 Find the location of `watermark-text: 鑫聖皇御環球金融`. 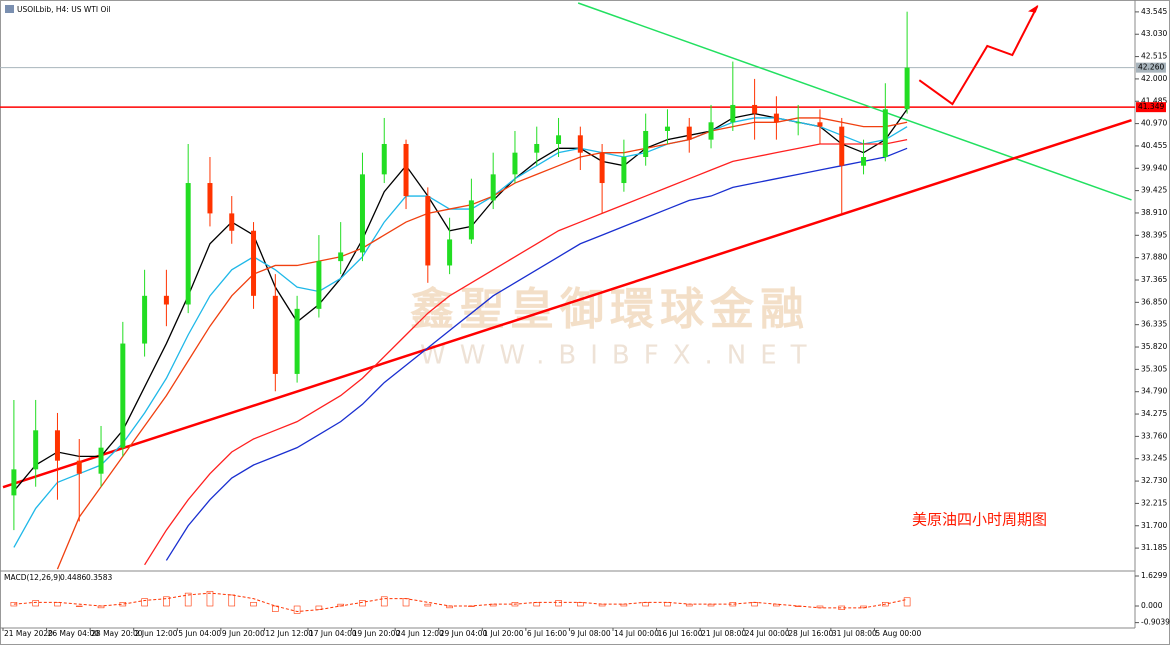

watermark-text: 鑫聖皇御環球金融 is located at coordinates (610, 309).